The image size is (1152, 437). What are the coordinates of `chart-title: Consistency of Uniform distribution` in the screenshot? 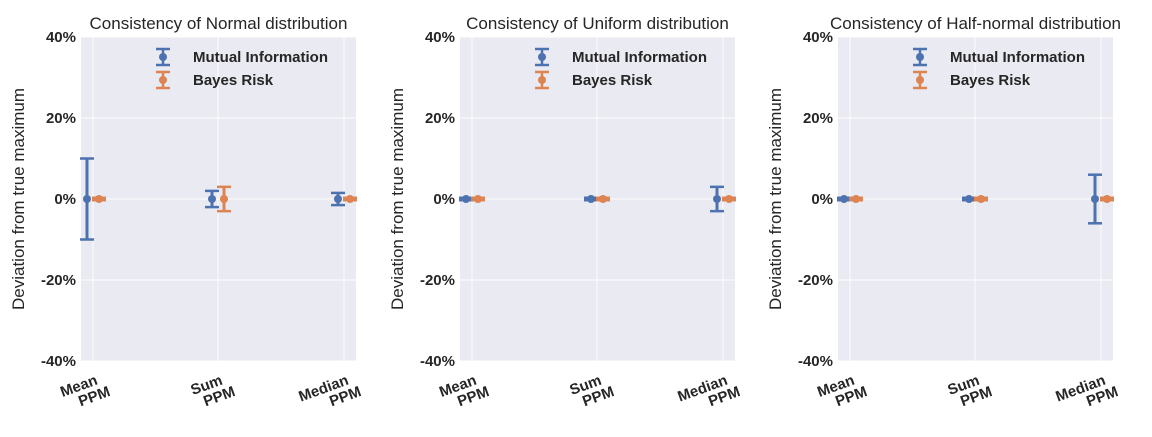 It's located at (597, 23).